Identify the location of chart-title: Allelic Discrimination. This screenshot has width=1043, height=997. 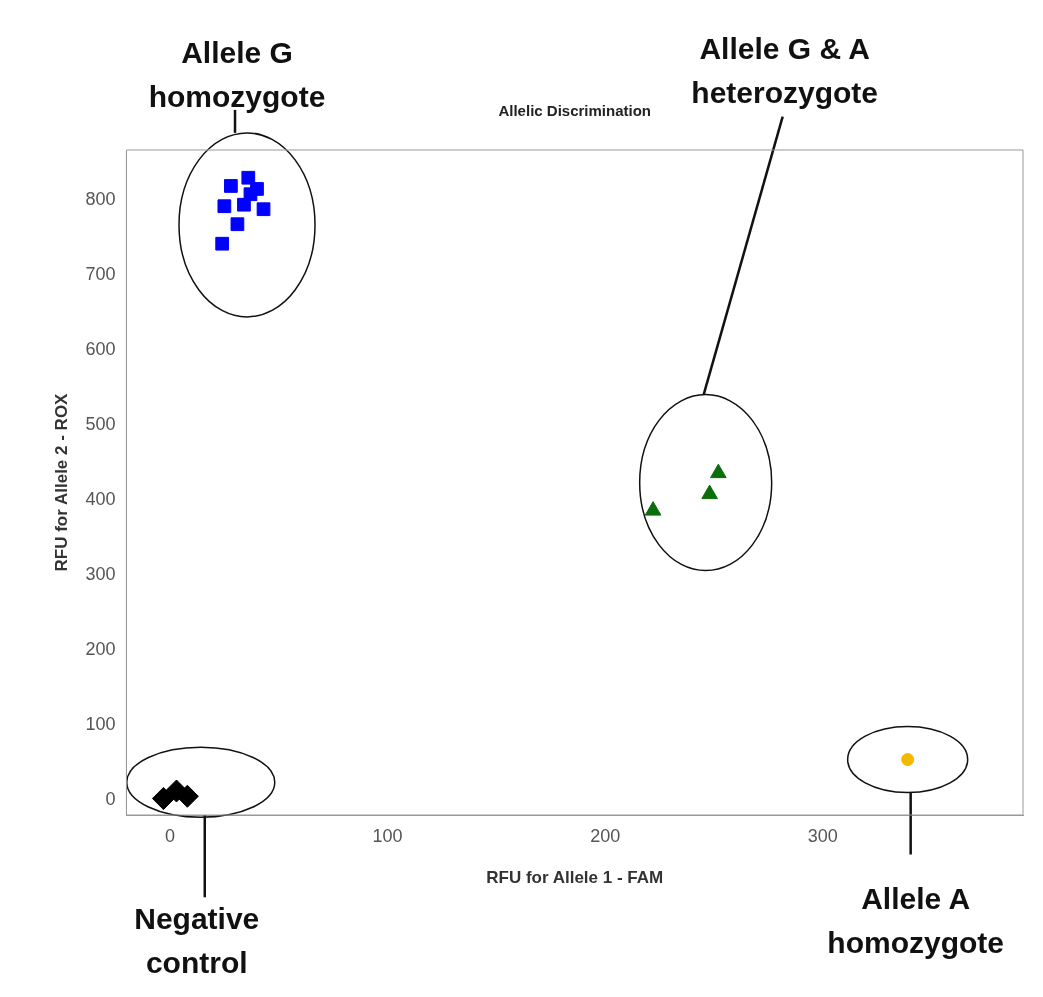
(574, 111).